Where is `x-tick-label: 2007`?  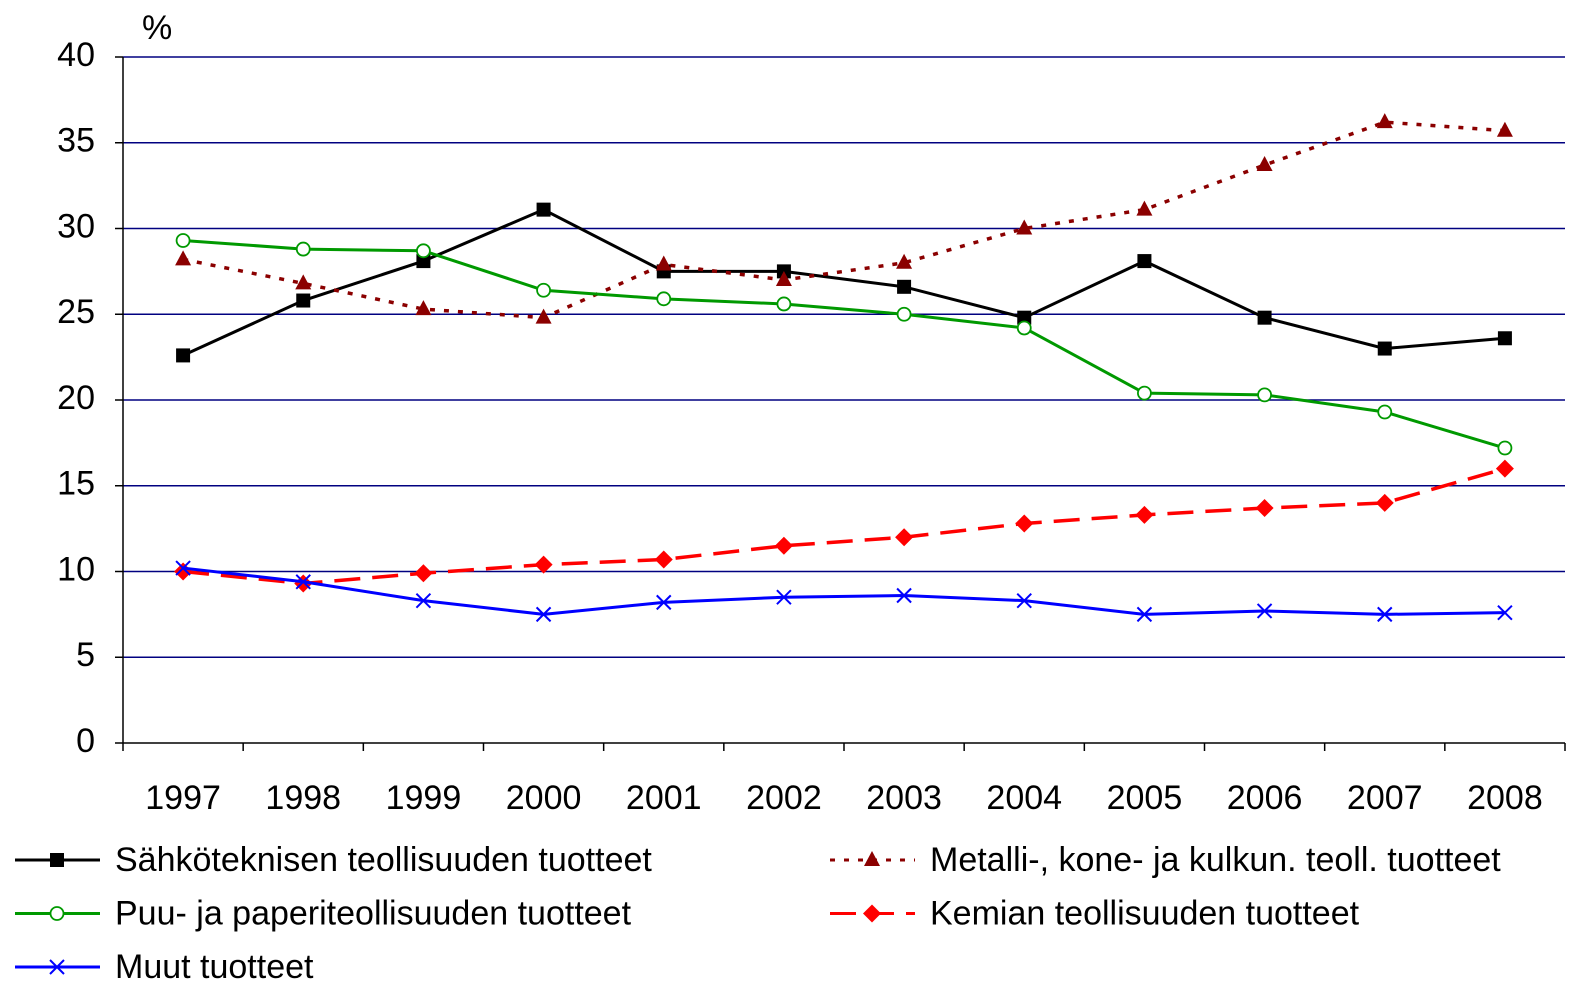 x-tick-label: 2007 is located at coordinates (1385, 798).